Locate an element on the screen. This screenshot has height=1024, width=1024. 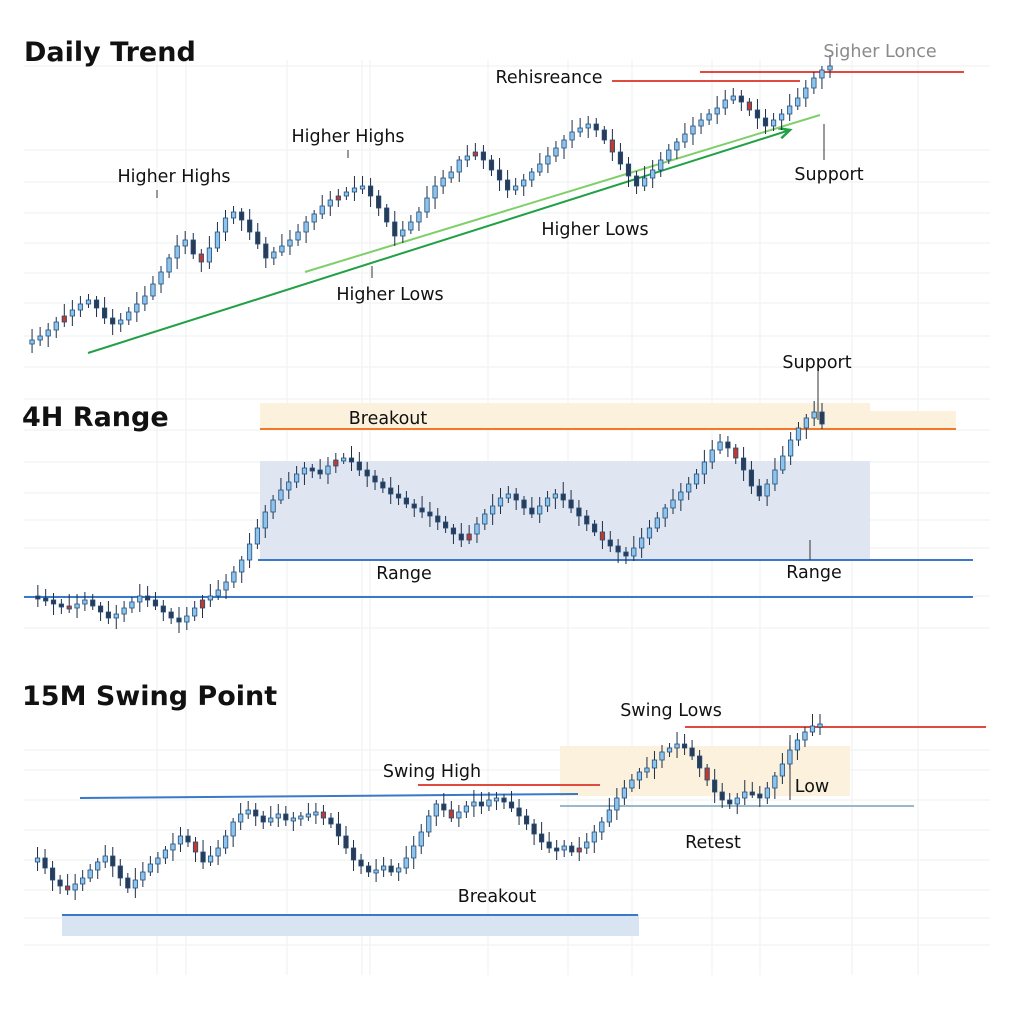
upper-blue-level-line is located at coordinates (329, 796).